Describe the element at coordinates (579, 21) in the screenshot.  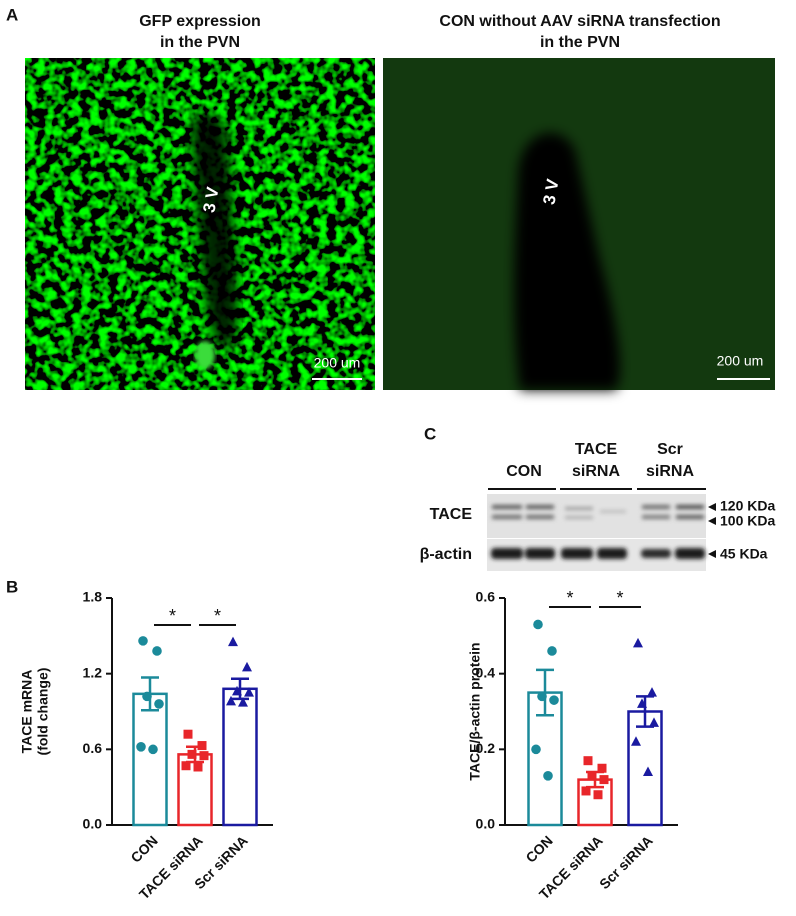
I see `image-title: CON without AAV siRNA transfection` at that location.